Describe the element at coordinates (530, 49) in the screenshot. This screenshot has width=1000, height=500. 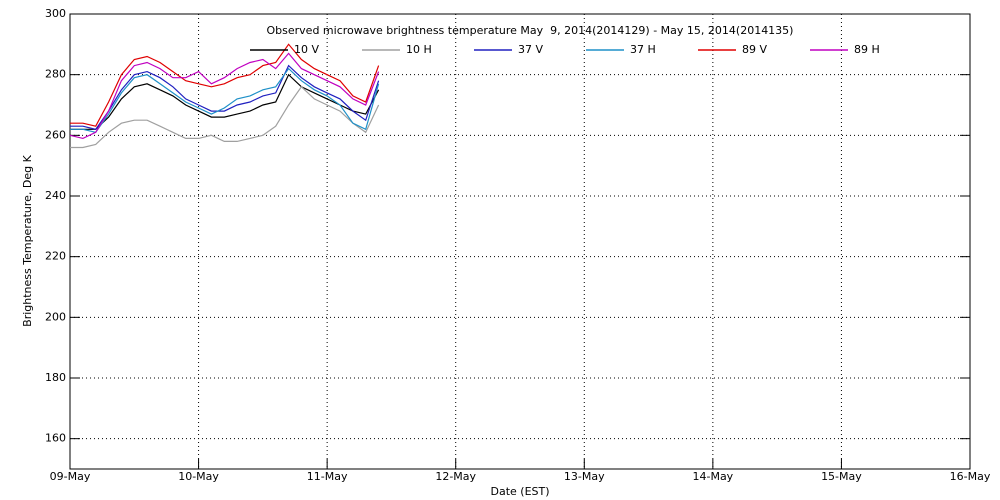
I see `legend-label: 37 V` at that location.